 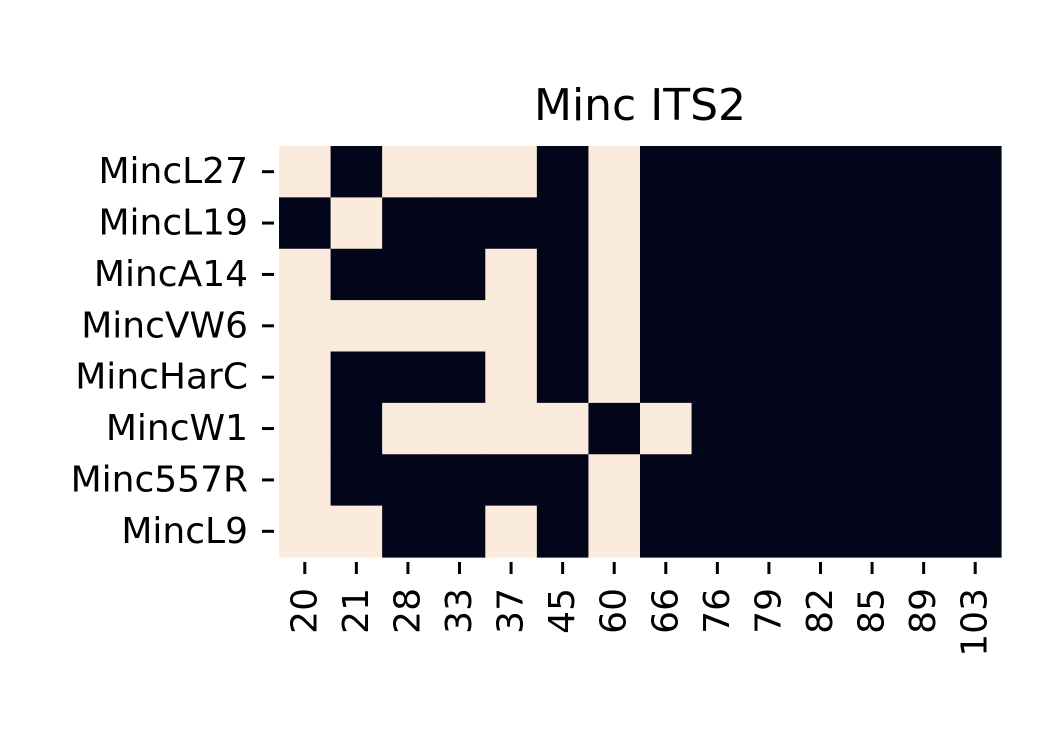 What do you see at coordinates (173, 171) in the screenshot?
I see `y-tick-label: MincL27` at bounding box center [173, 171].